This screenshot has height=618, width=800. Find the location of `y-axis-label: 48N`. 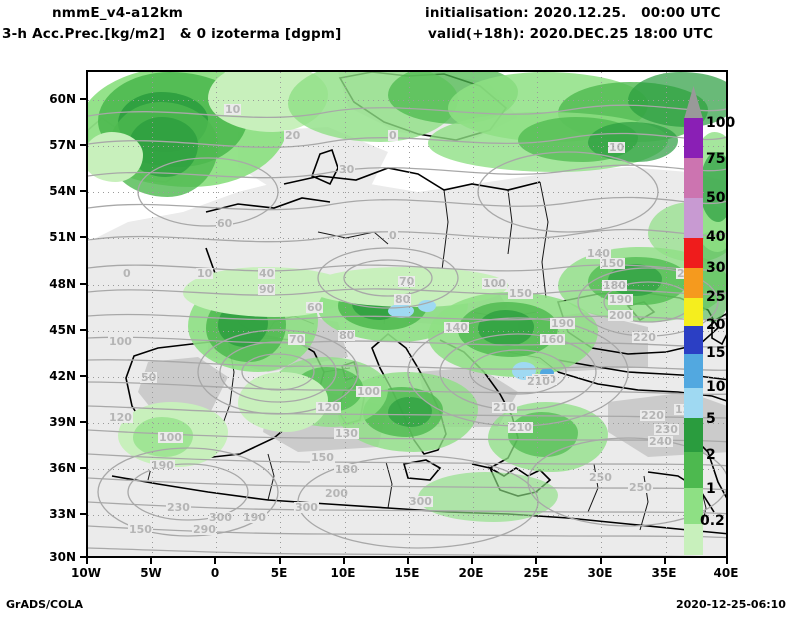

y-axis-label: 48N is located at coordinates (62, 284).